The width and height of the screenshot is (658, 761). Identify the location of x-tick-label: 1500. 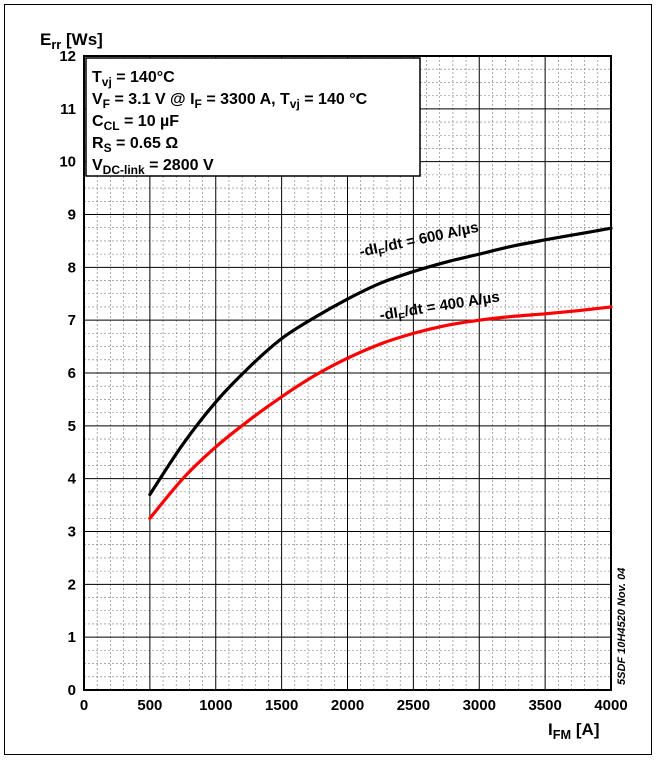
(281, 705).